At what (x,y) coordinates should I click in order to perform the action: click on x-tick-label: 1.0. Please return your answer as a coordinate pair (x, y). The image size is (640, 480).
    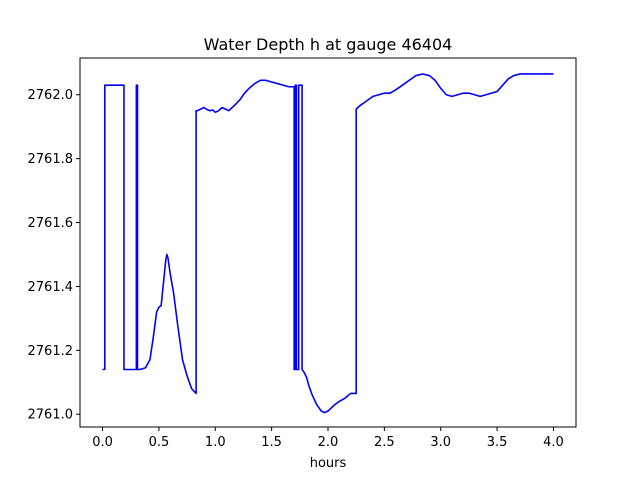
    Looking at the image, I should click on (215, 442).